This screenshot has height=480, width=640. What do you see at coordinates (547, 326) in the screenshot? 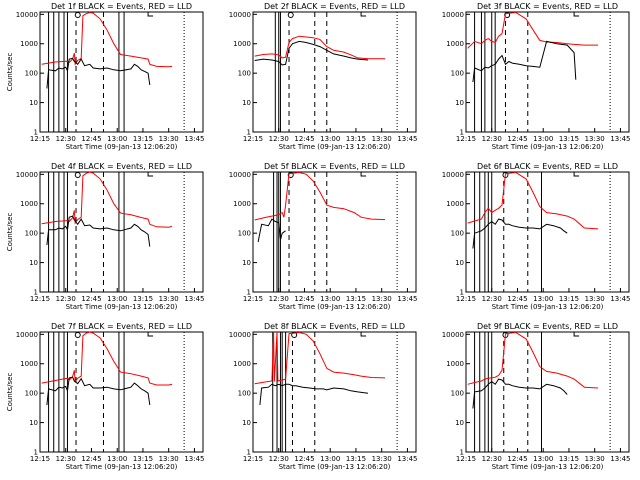
I see `panel-title: Det 9f BLACK = Events, RED = LLD` at bounding box center [547, 326].